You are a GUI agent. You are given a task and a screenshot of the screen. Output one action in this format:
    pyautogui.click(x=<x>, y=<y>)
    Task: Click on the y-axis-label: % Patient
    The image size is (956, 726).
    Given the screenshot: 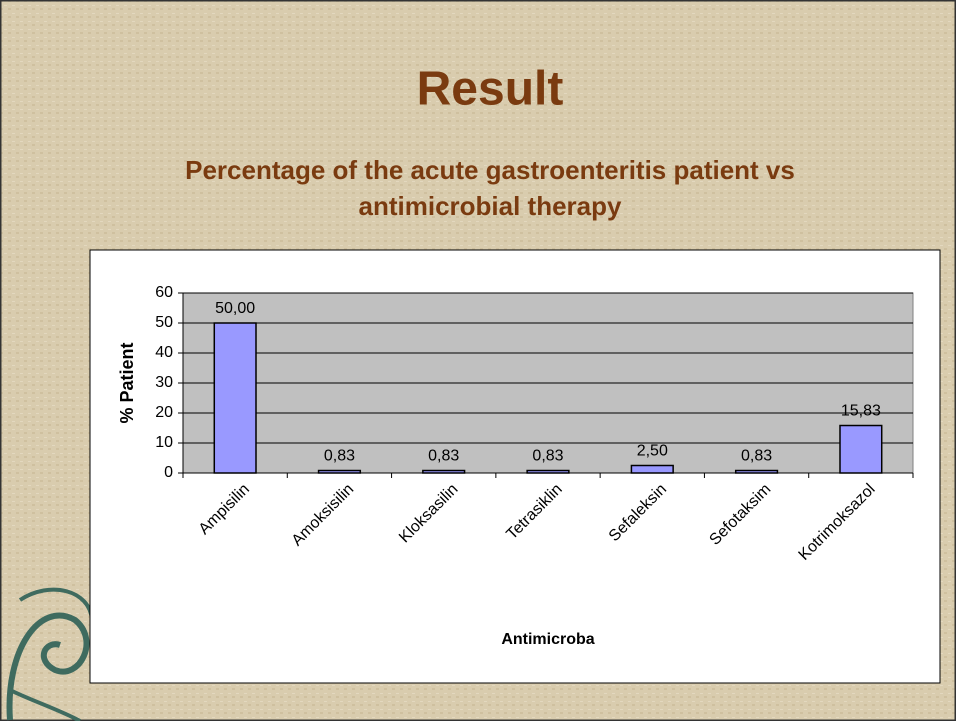 What is the action you would take?
    pyautogui.click(x=127, y=382)
    